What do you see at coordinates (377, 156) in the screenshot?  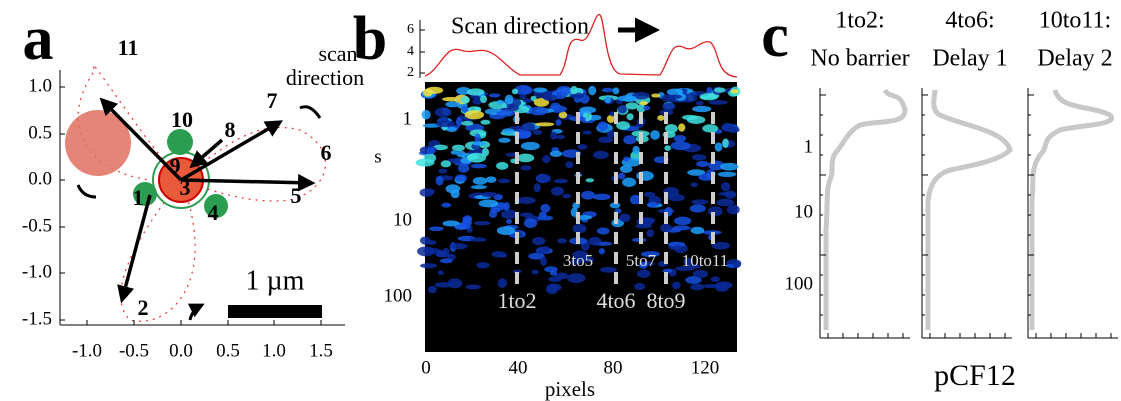 I see `y-label: s` at bounding box center [377, 156].